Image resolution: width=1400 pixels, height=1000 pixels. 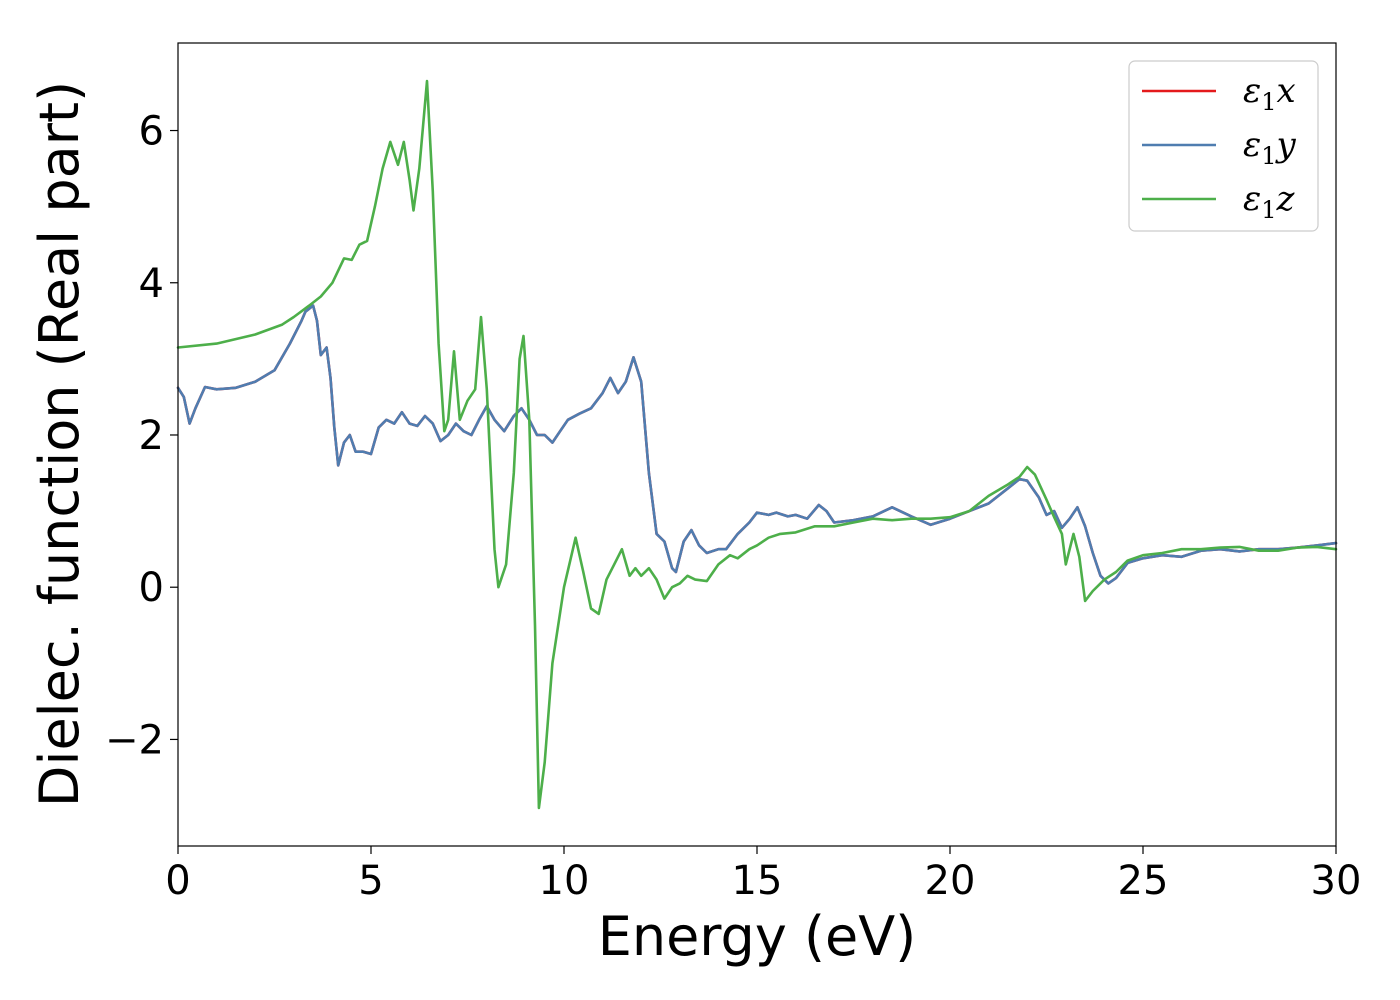 I want to click on x-tick-label: 5, so click(x=370, y=881).